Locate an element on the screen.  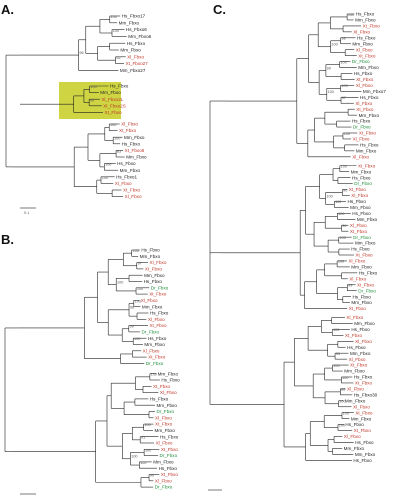
panel-b-tip-7: Xt_Fbxo is located at coordinates (158, 294).